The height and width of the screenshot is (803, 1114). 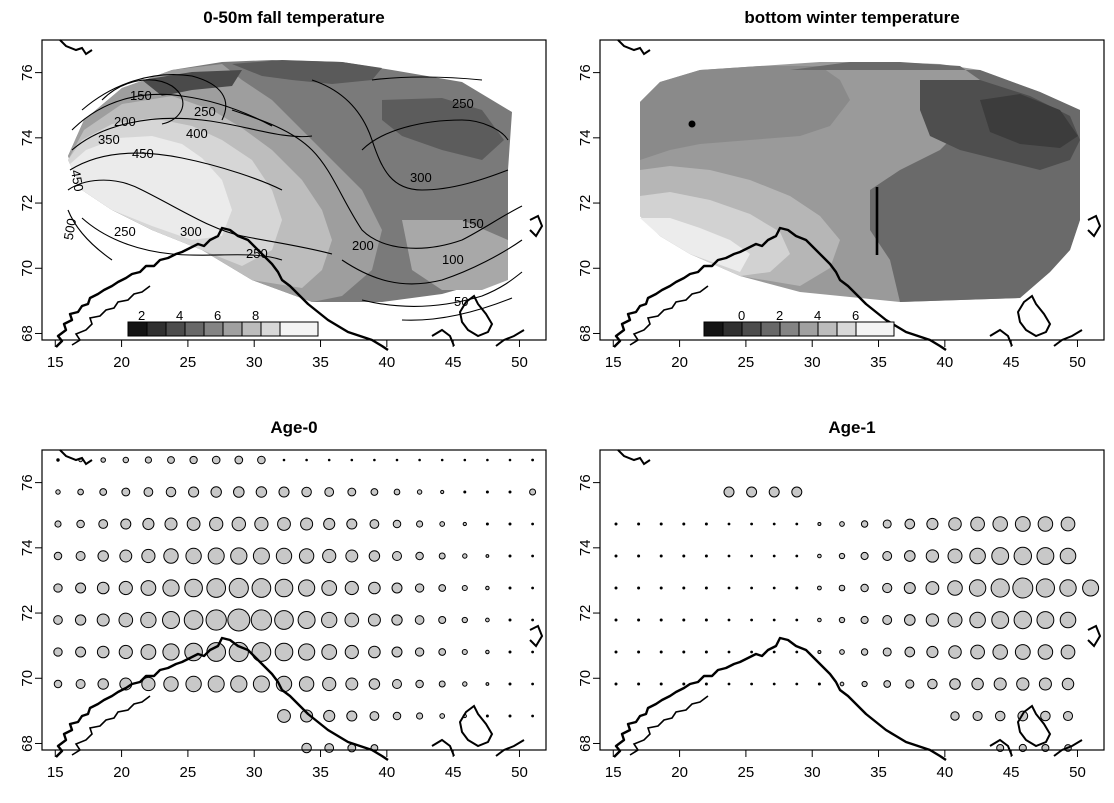 I want to click on contour-label: 200, so click(x=363, y=245).